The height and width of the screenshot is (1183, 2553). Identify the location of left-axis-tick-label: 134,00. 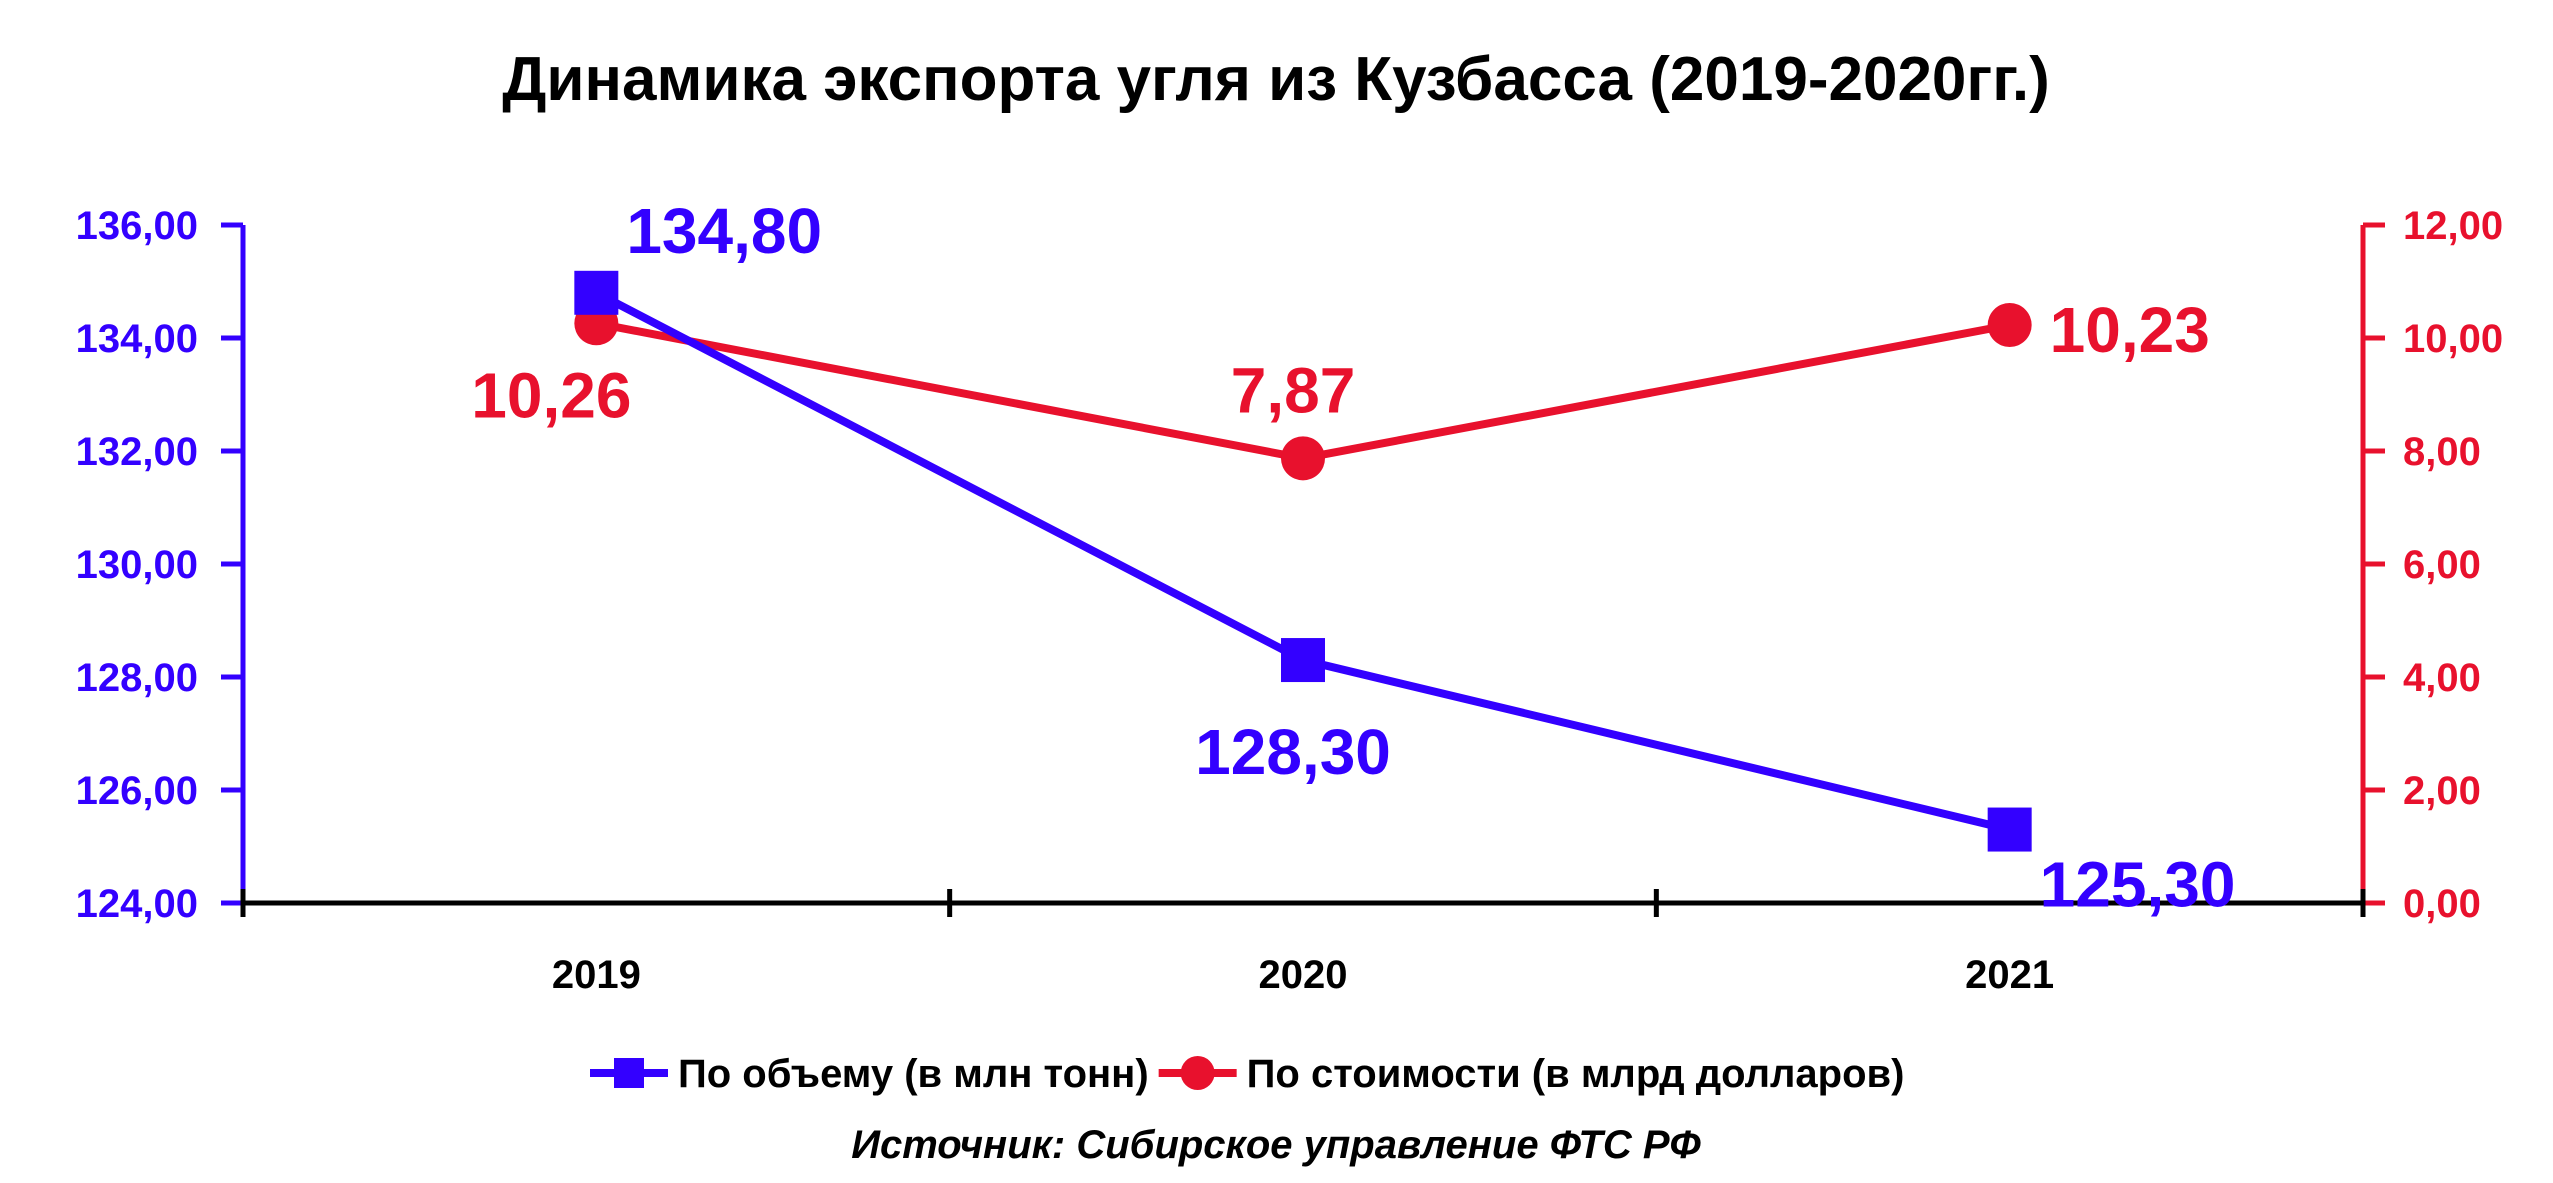
(137, 339).